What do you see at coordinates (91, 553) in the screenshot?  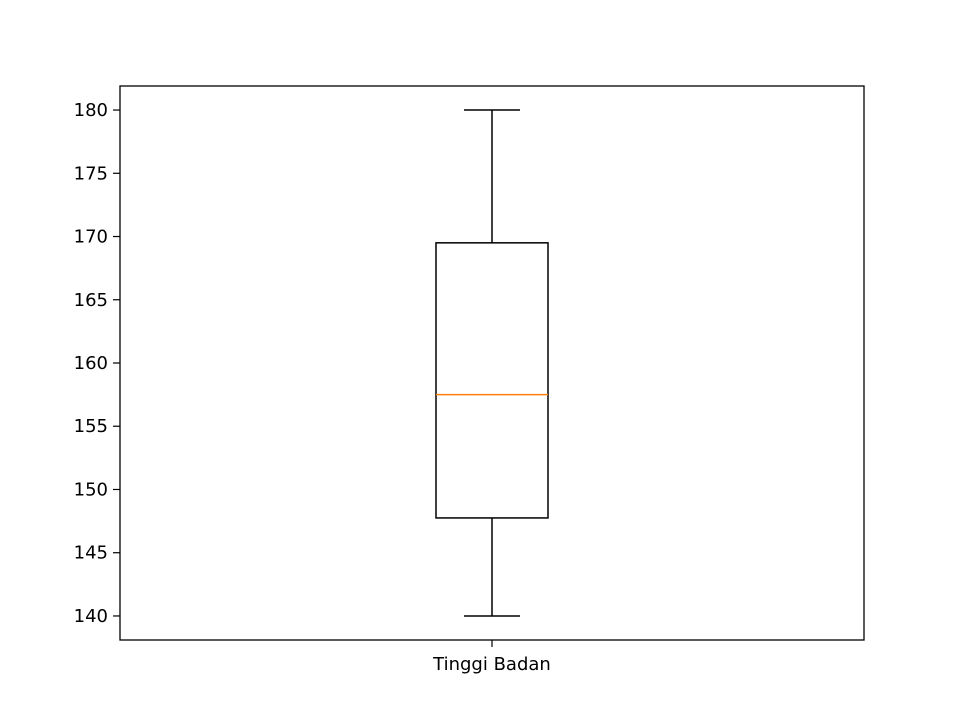 I see `y-tick-label: 145` at bounding box center [91, 553].